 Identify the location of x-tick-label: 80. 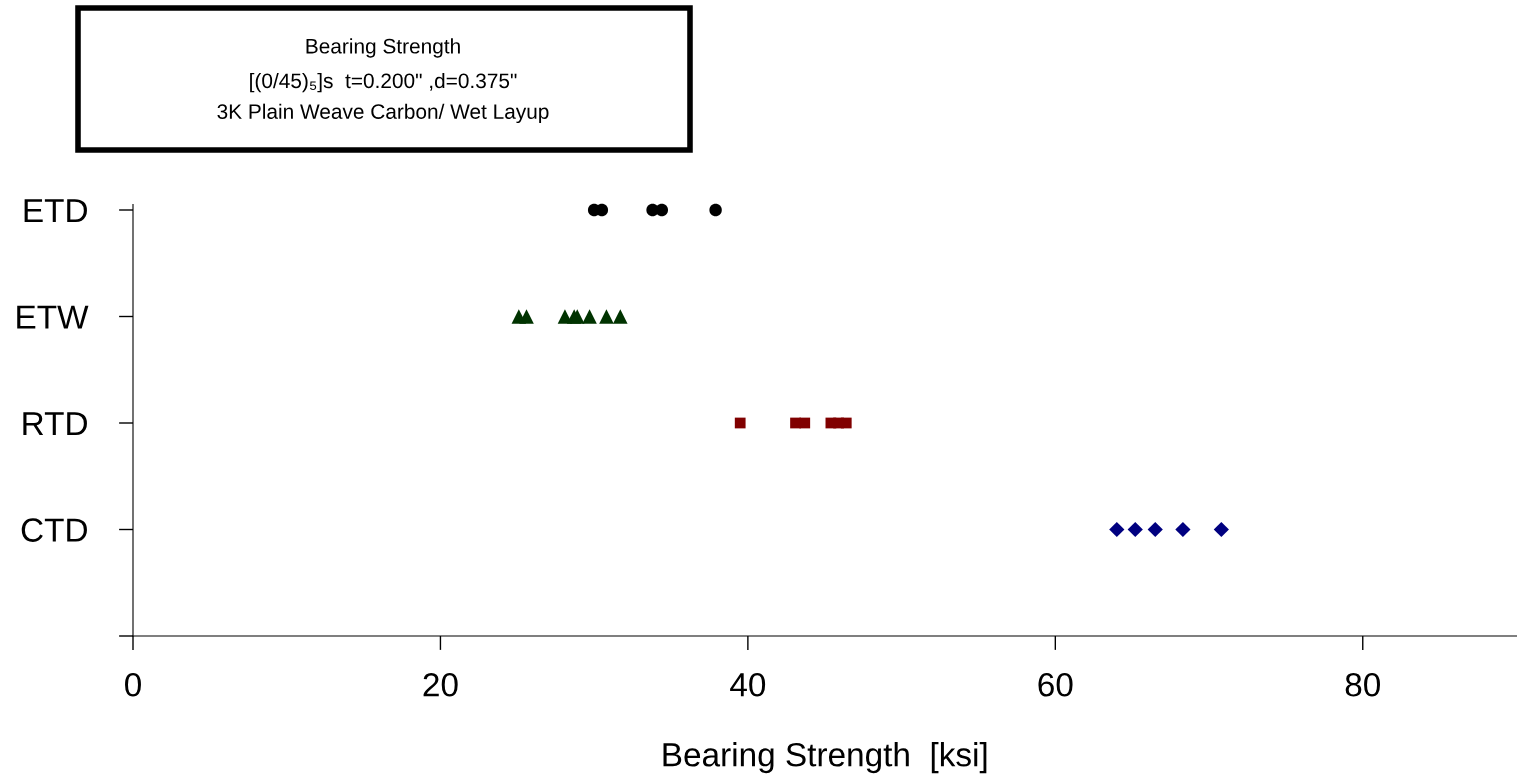
(1362, 684).